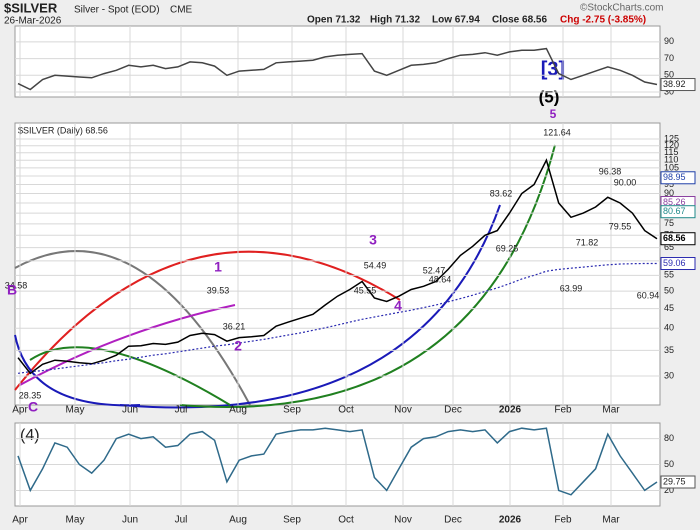 The width and height of the screenshot is (700, 530). Describe the element at coordinates (373, 240) in the screenshot. I see `wave-label: 3` at that location.